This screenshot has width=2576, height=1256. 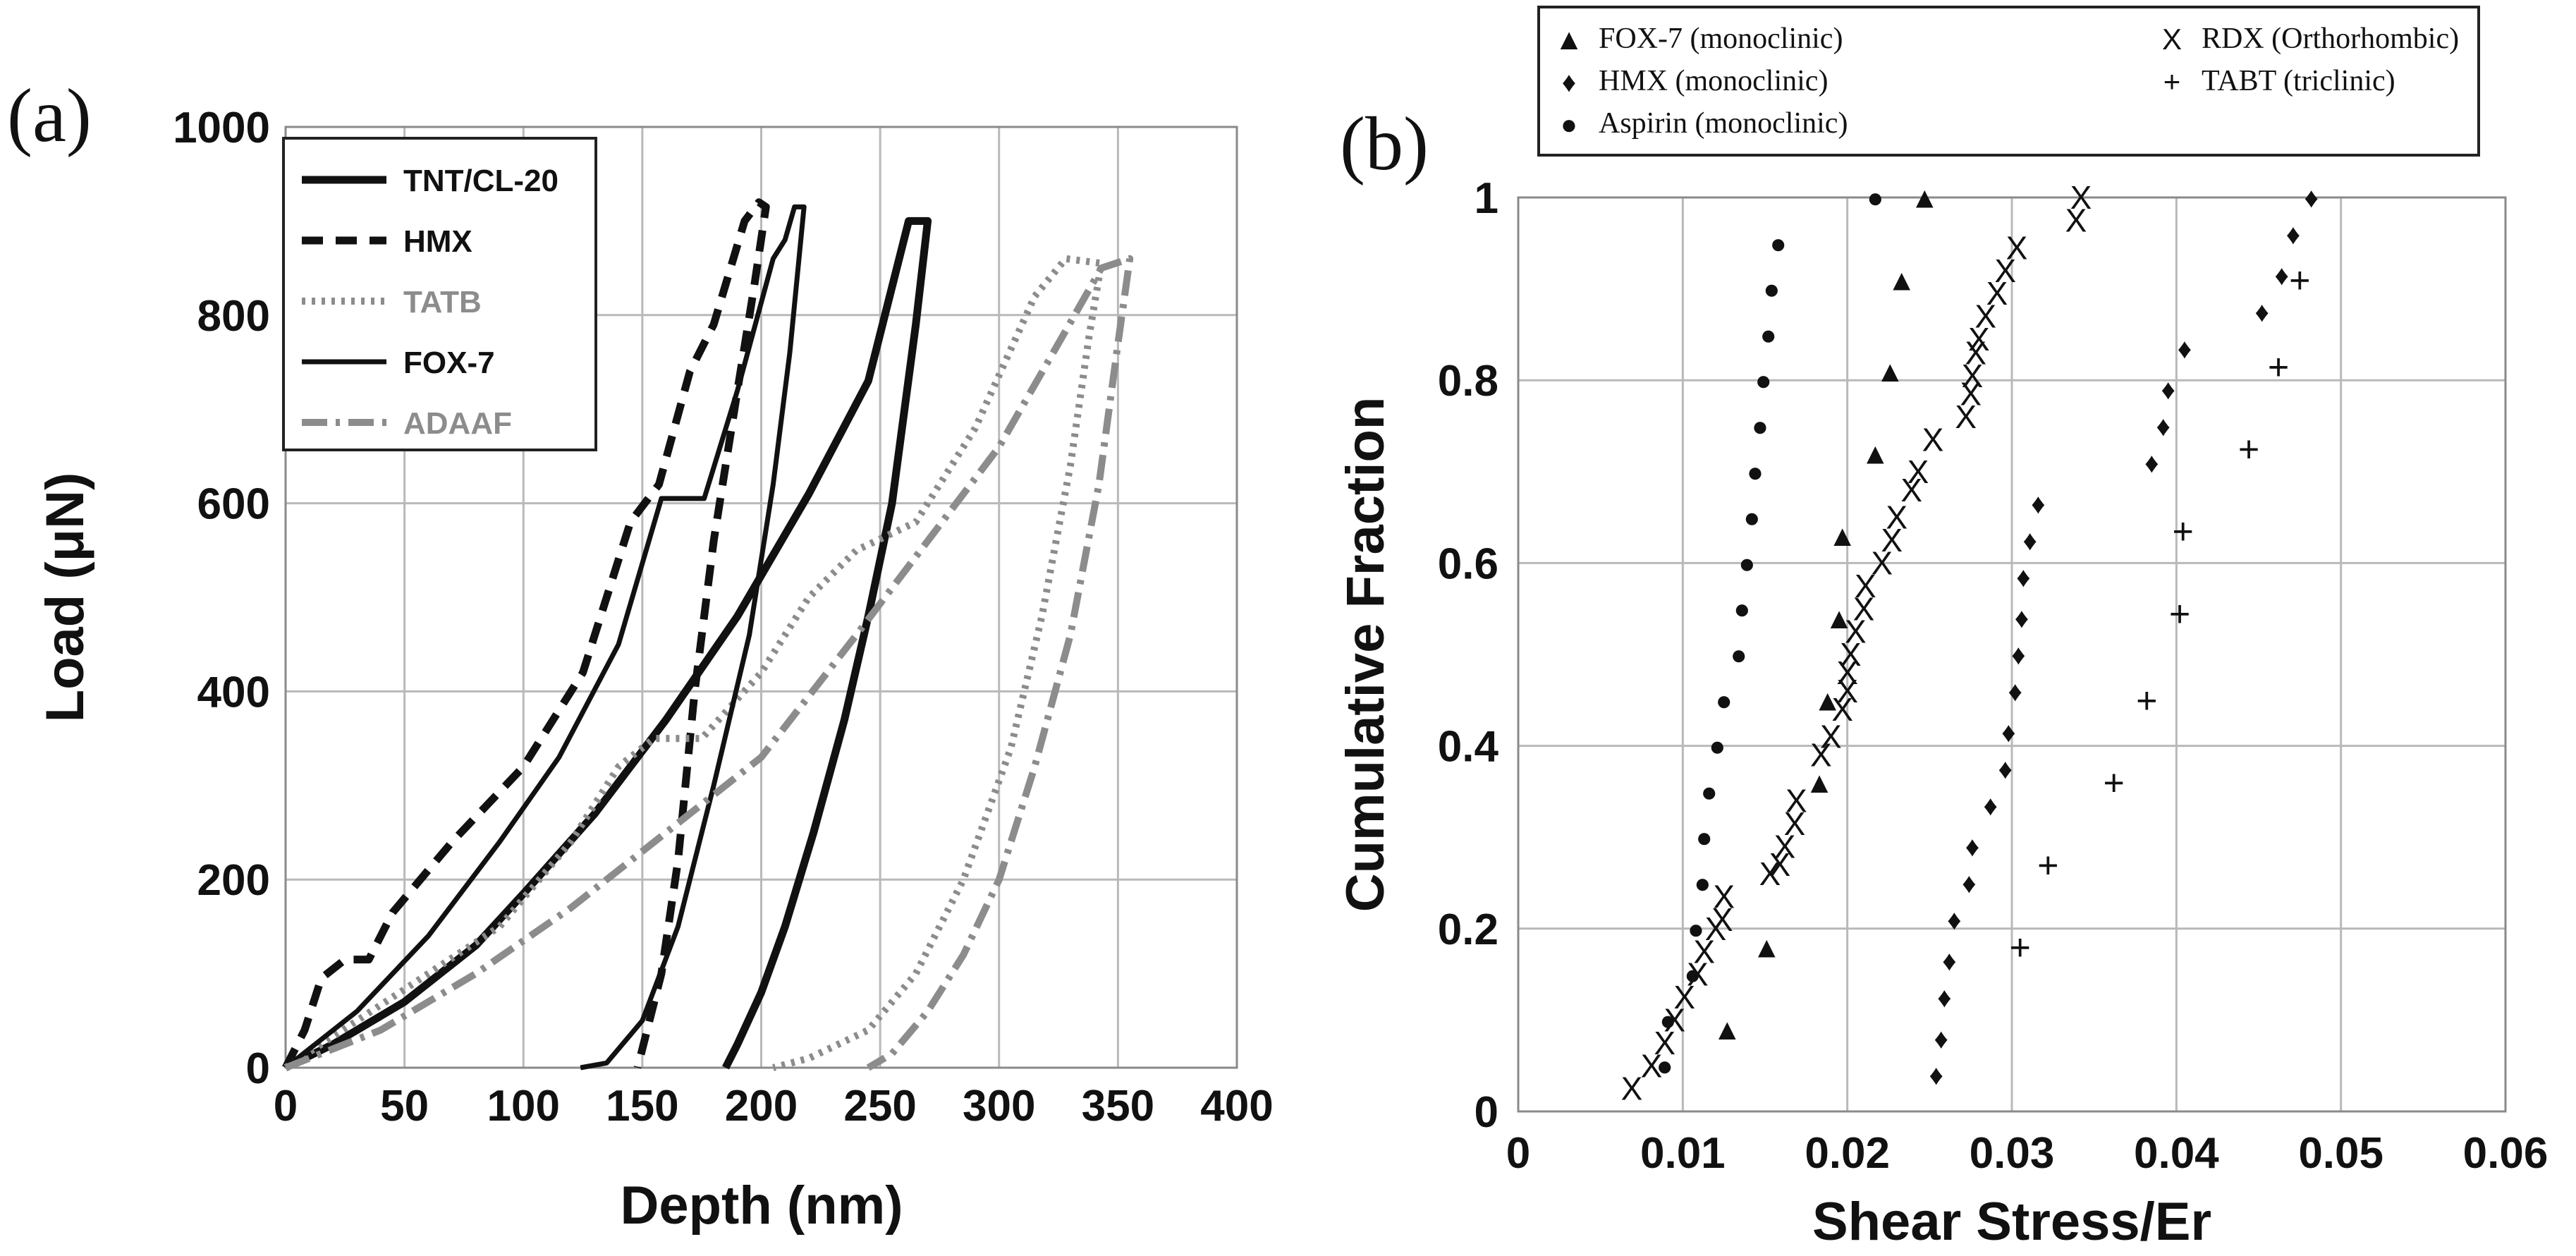 I want to click on legend-label-tnt-cl-20: TNT/CL-20, so click(x=481, y=181).